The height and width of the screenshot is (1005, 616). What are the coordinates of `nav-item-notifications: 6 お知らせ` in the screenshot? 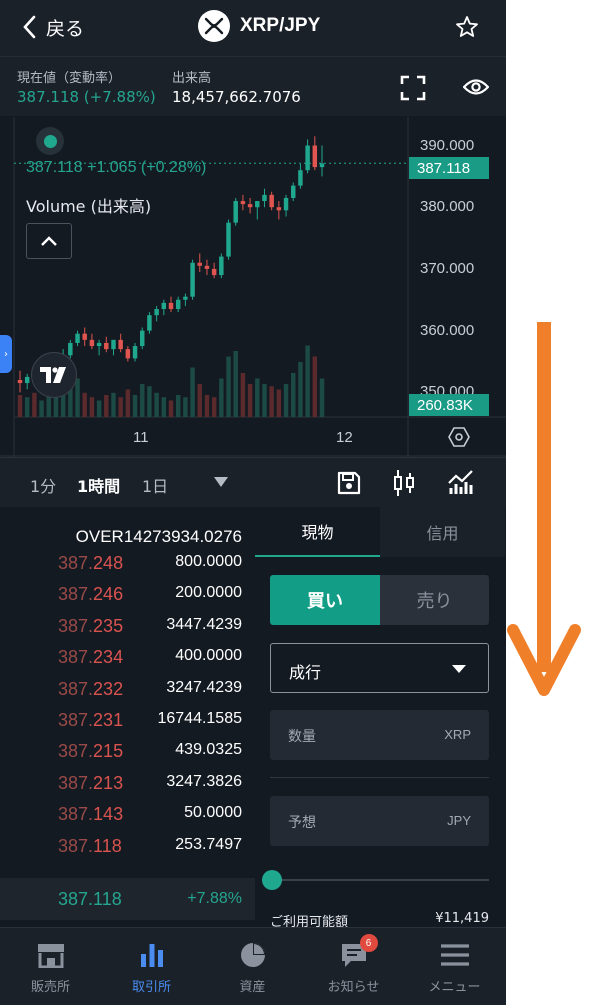 It's located at (353, 966).